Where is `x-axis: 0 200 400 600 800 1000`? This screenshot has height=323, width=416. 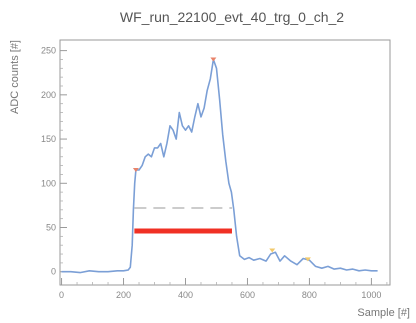
x-axis: 0 200 400 600 800 1000 is located at coordinates (223, 289).